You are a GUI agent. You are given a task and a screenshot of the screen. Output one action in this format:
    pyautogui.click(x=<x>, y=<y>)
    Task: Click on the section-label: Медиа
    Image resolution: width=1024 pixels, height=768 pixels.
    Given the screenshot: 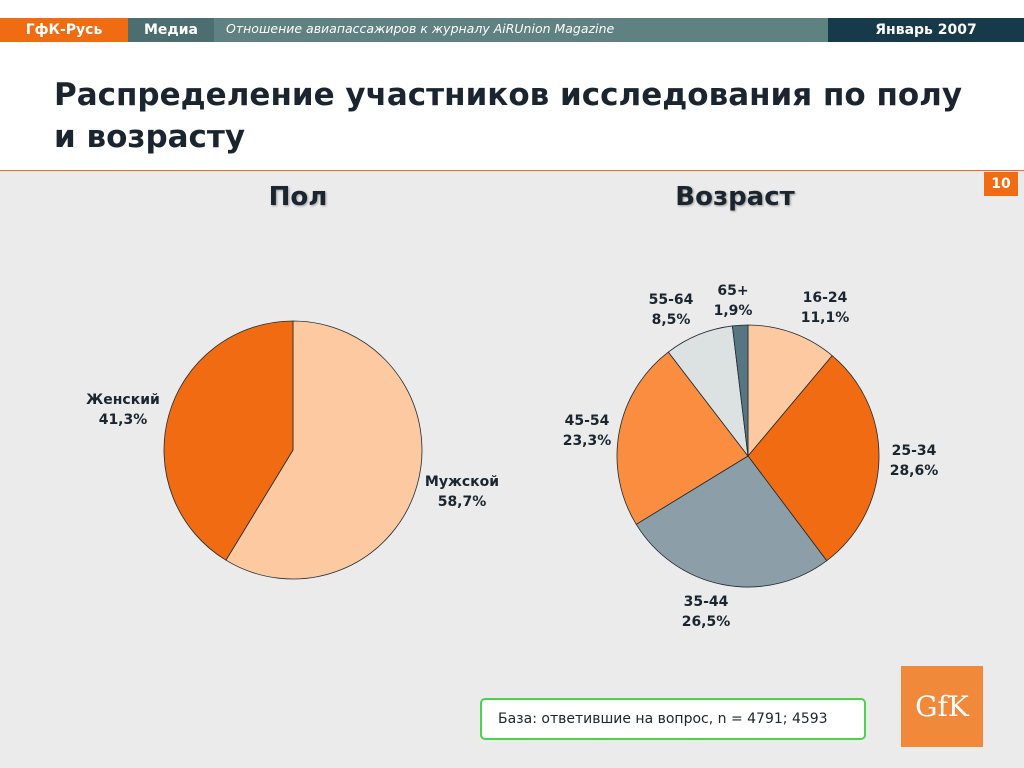 What is the action you would take?
    pyautogui.click(x=171, y=30)
    